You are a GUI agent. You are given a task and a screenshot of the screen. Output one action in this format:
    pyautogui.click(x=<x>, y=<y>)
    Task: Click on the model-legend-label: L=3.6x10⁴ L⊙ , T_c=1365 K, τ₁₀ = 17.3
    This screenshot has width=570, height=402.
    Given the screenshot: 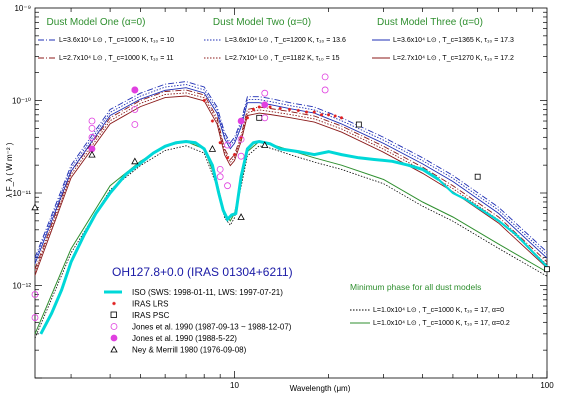 What is the action you would take?
    pyautogui.click(x=453, y=40)
    